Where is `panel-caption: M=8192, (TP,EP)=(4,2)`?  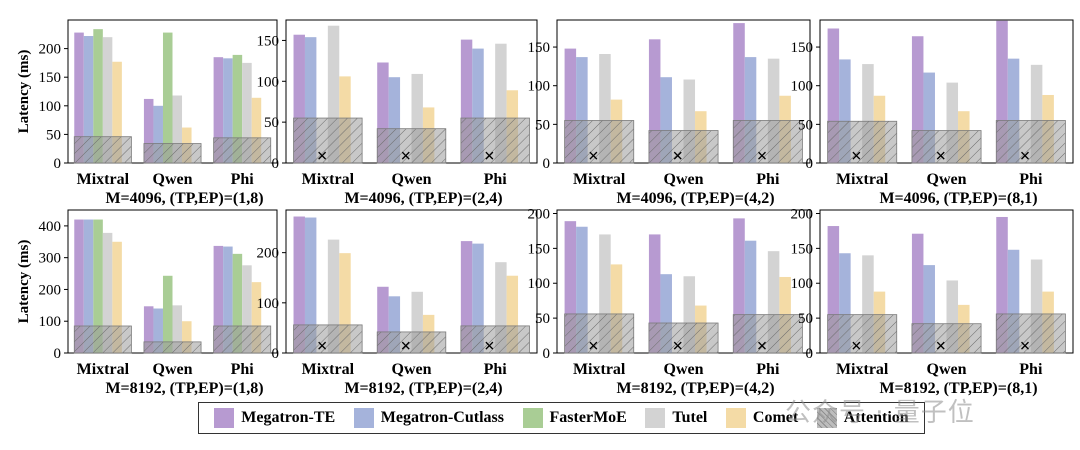 panel-caption: M=8192, (TP,EP)=(4,2) is located at coordinates (695, 388).